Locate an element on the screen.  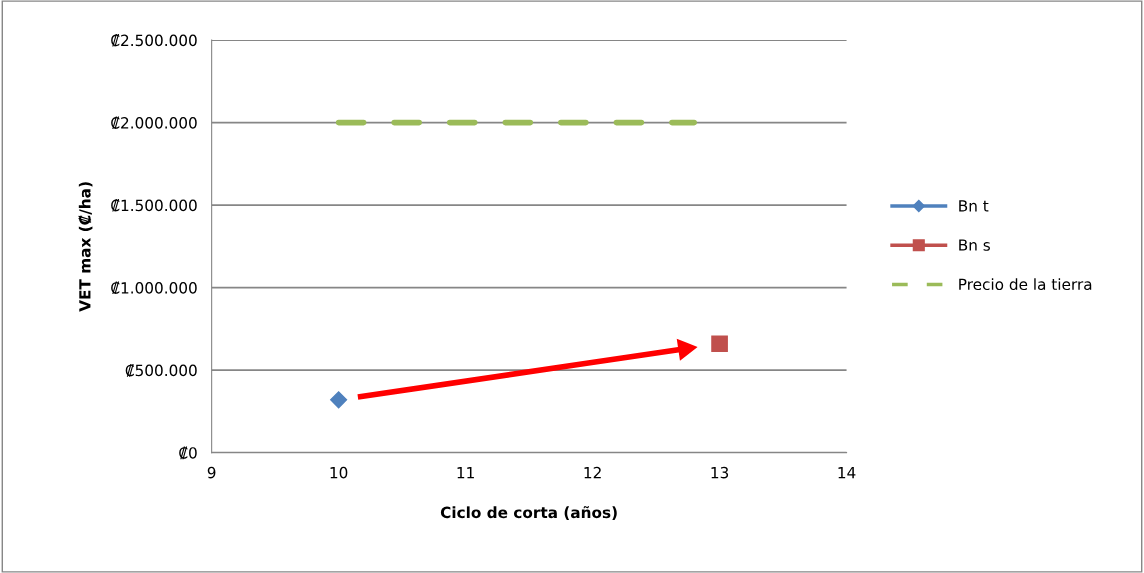
x-axis-title: Ciclo de corta (años) is located at coordinates (528, 513).